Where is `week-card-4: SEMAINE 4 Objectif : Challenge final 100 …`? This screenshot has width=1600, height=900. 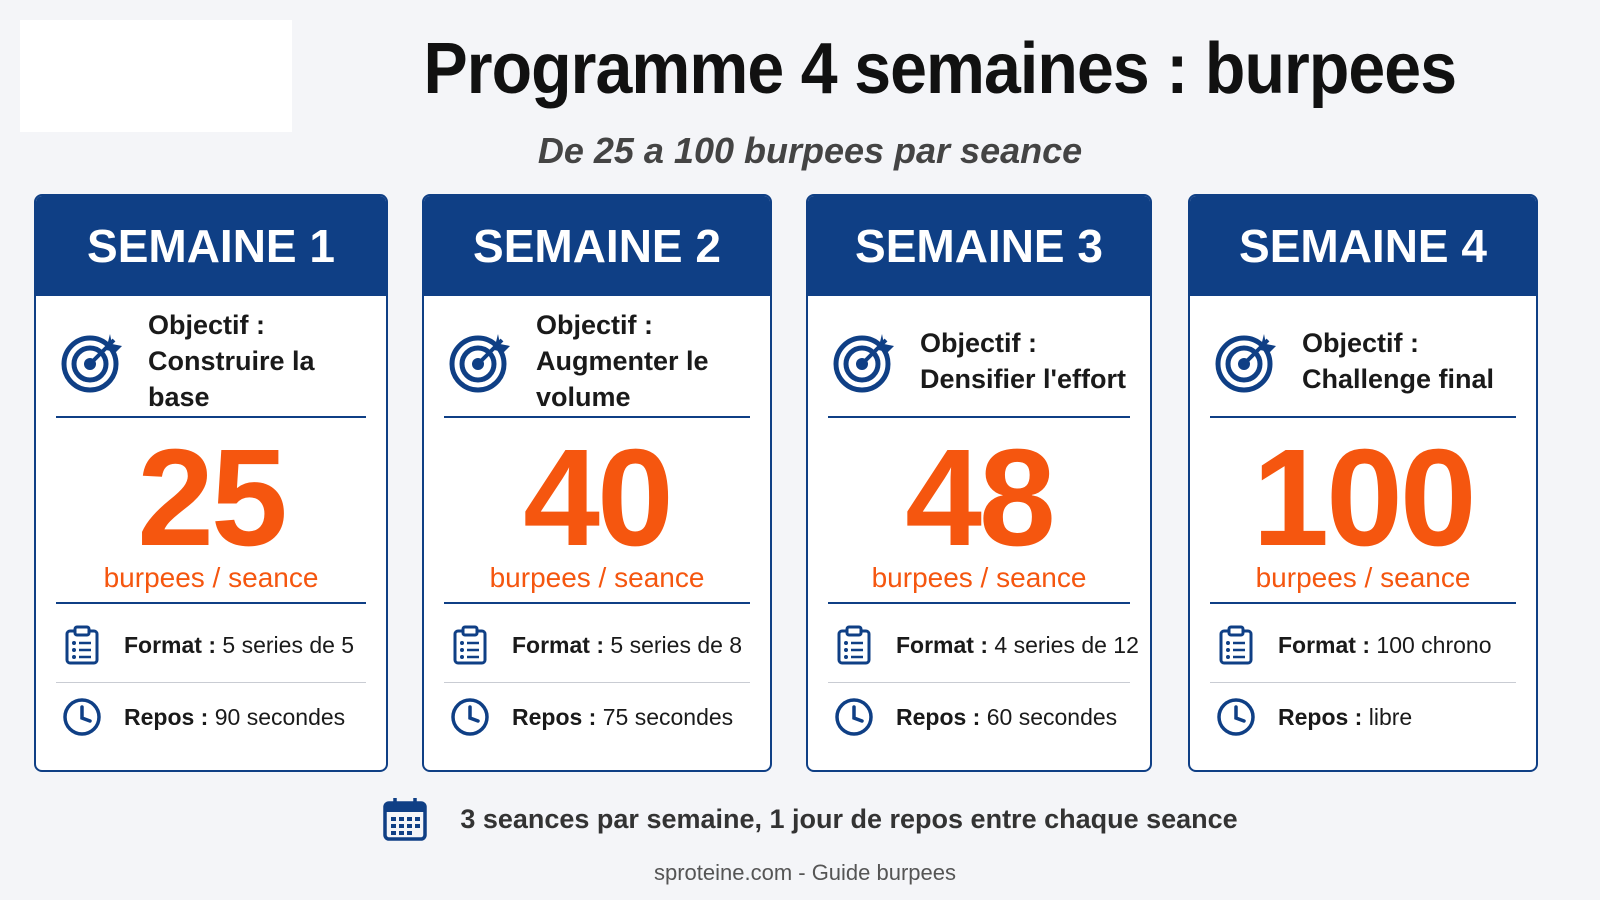
week-card-4: SEMAINE 4 Objectif : Challenge final 100 … is located at coordinates (1363, 483).